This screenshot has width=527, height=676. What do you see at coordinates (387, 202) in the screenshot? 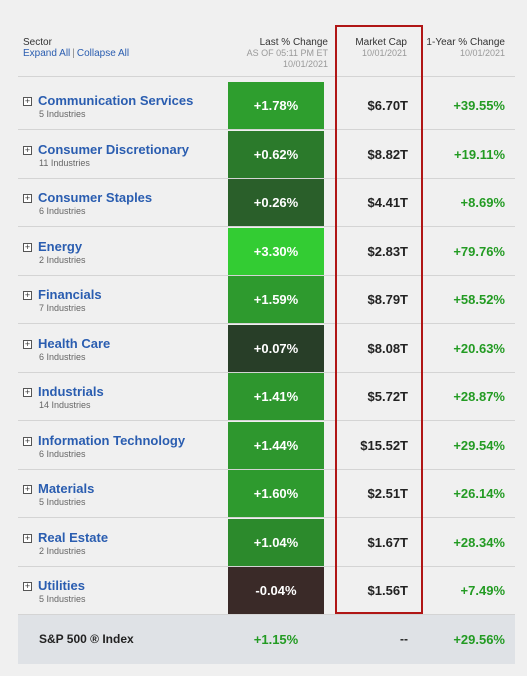
I see `market-cap-cell: $4.41T` at bounding box center [387, 202].